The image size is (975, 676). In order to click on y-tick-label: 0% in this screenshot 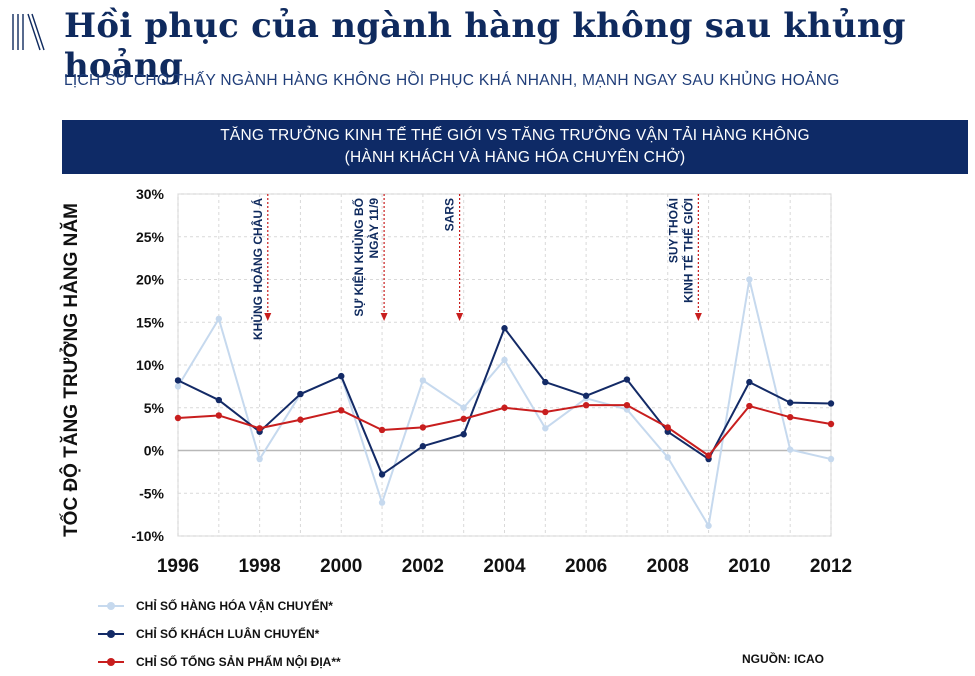, I will do `click(154, 451)`.